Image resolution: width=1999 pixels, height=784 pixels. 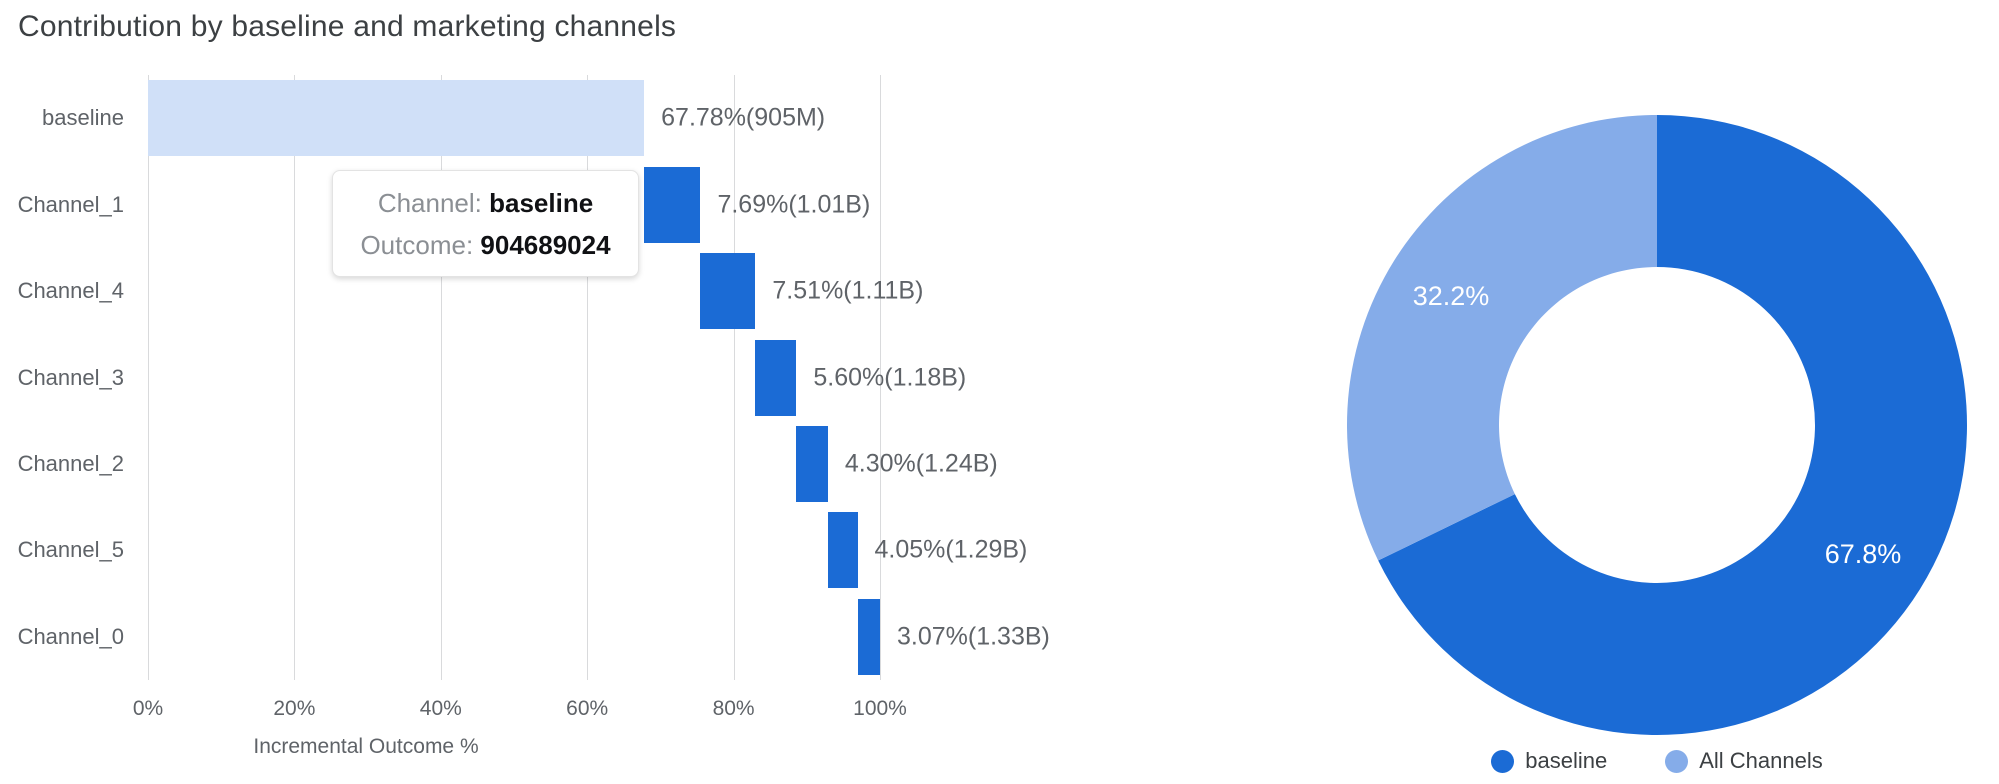 What do you see at coordinates (366, 746) in the screenshot?
I see `x-axis-title: Incremental Outcome %` at bounding box center [366, 746].